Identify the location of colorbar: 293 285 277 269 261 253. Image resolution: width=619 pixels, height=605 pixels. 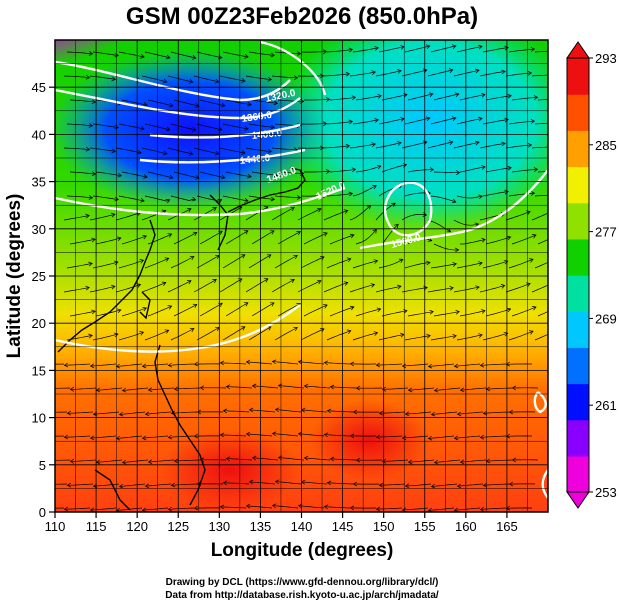
(591, 275).